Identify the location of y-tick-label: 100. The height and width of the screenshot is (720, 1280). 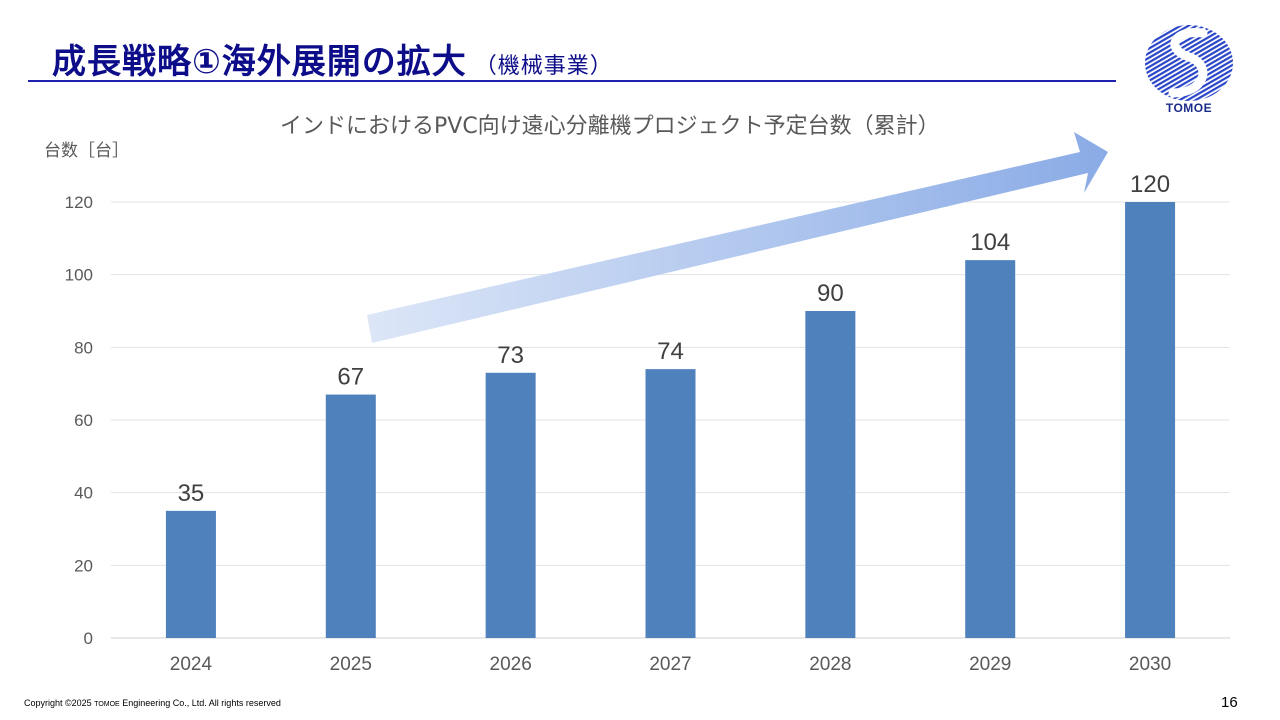
(79, 275).